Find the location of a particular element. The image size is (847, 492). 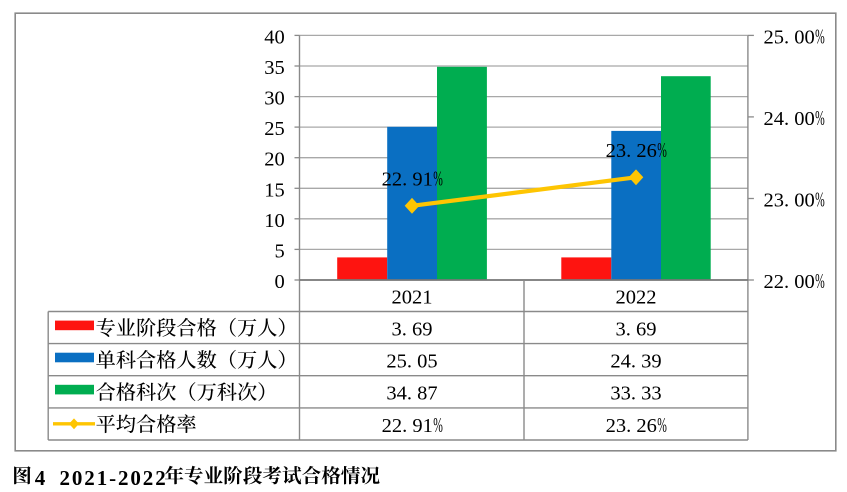

svg-text: 2021 is located at coordinates (412, 297).